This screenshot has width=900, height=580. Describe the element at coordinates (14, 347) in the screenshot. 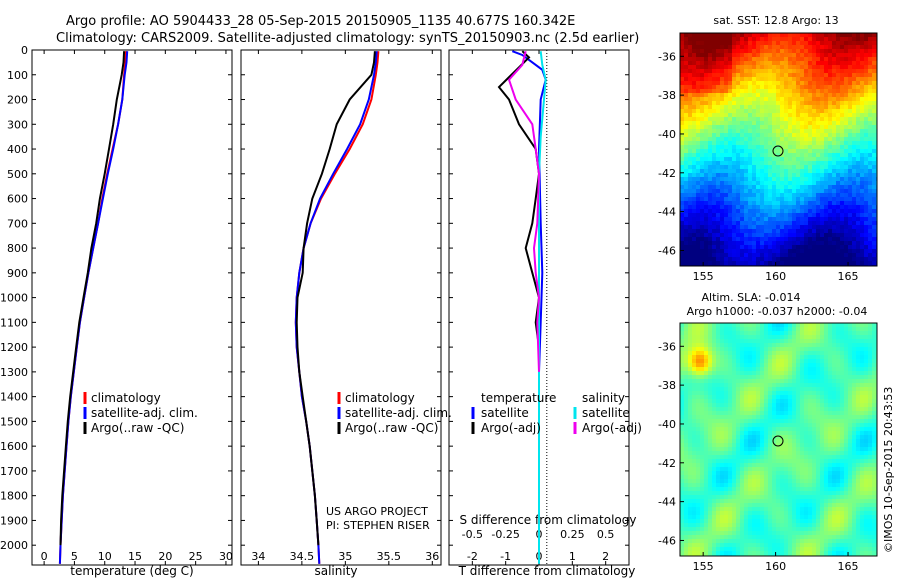

I see `depth-tick-label: 1200` at that location.